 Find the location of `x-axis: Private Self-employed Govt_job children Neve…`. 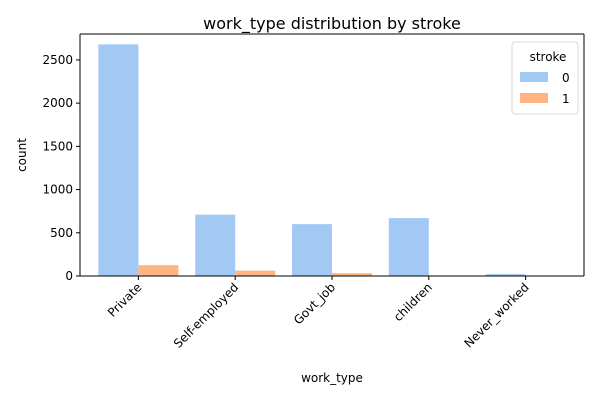

x-axis: Private Self-employed Govt_job children Neve… is located at coordinates (318, 313).